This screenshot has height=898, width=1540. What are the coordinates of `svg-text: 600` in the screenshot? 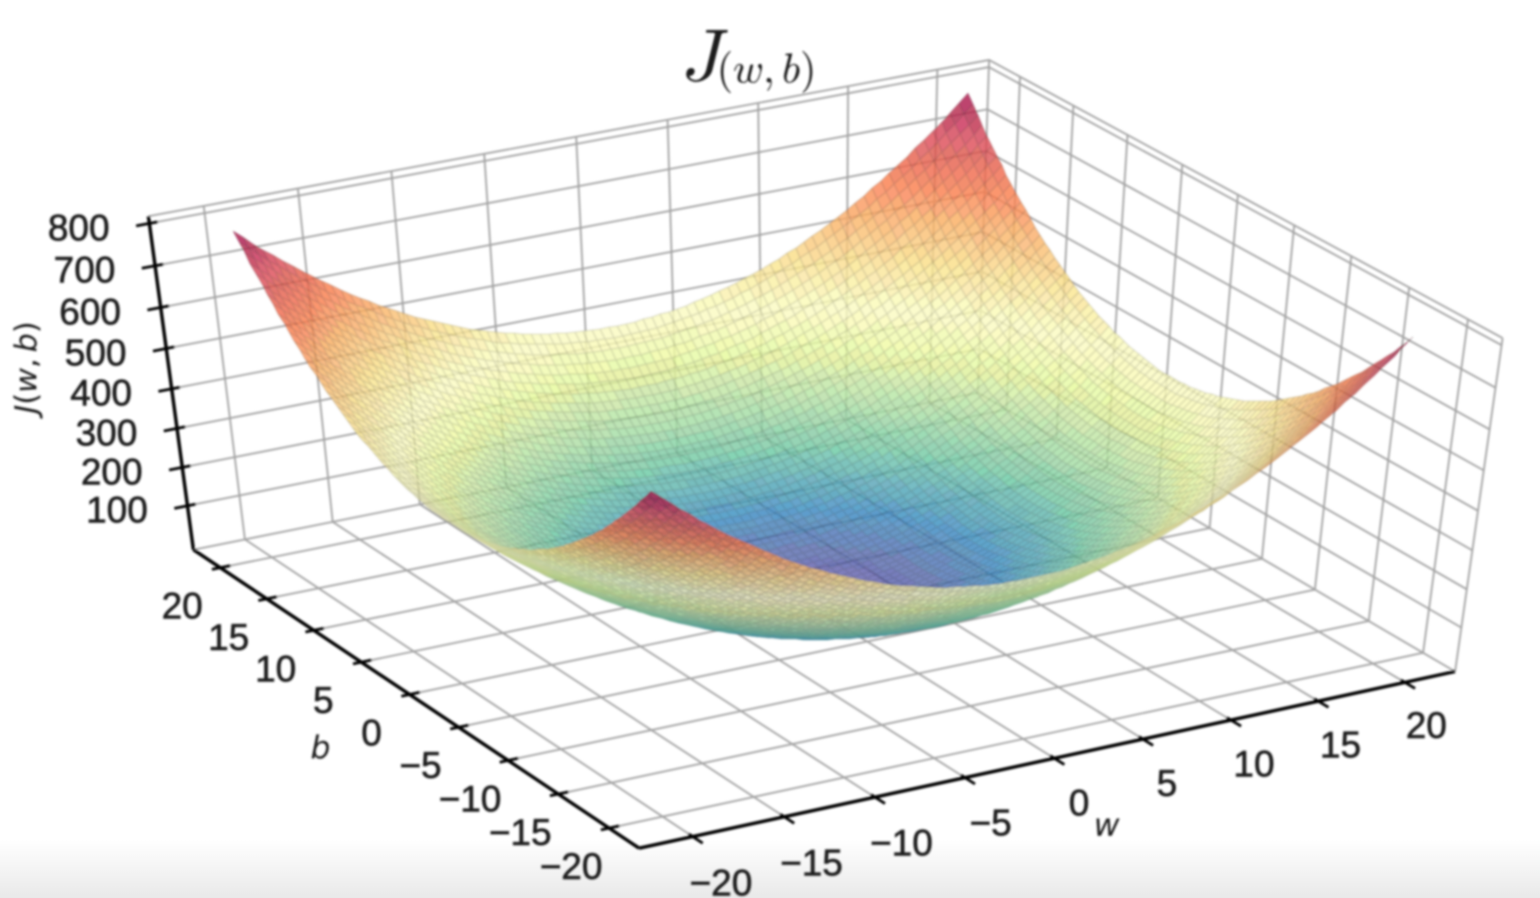 It's located at (90, 311).